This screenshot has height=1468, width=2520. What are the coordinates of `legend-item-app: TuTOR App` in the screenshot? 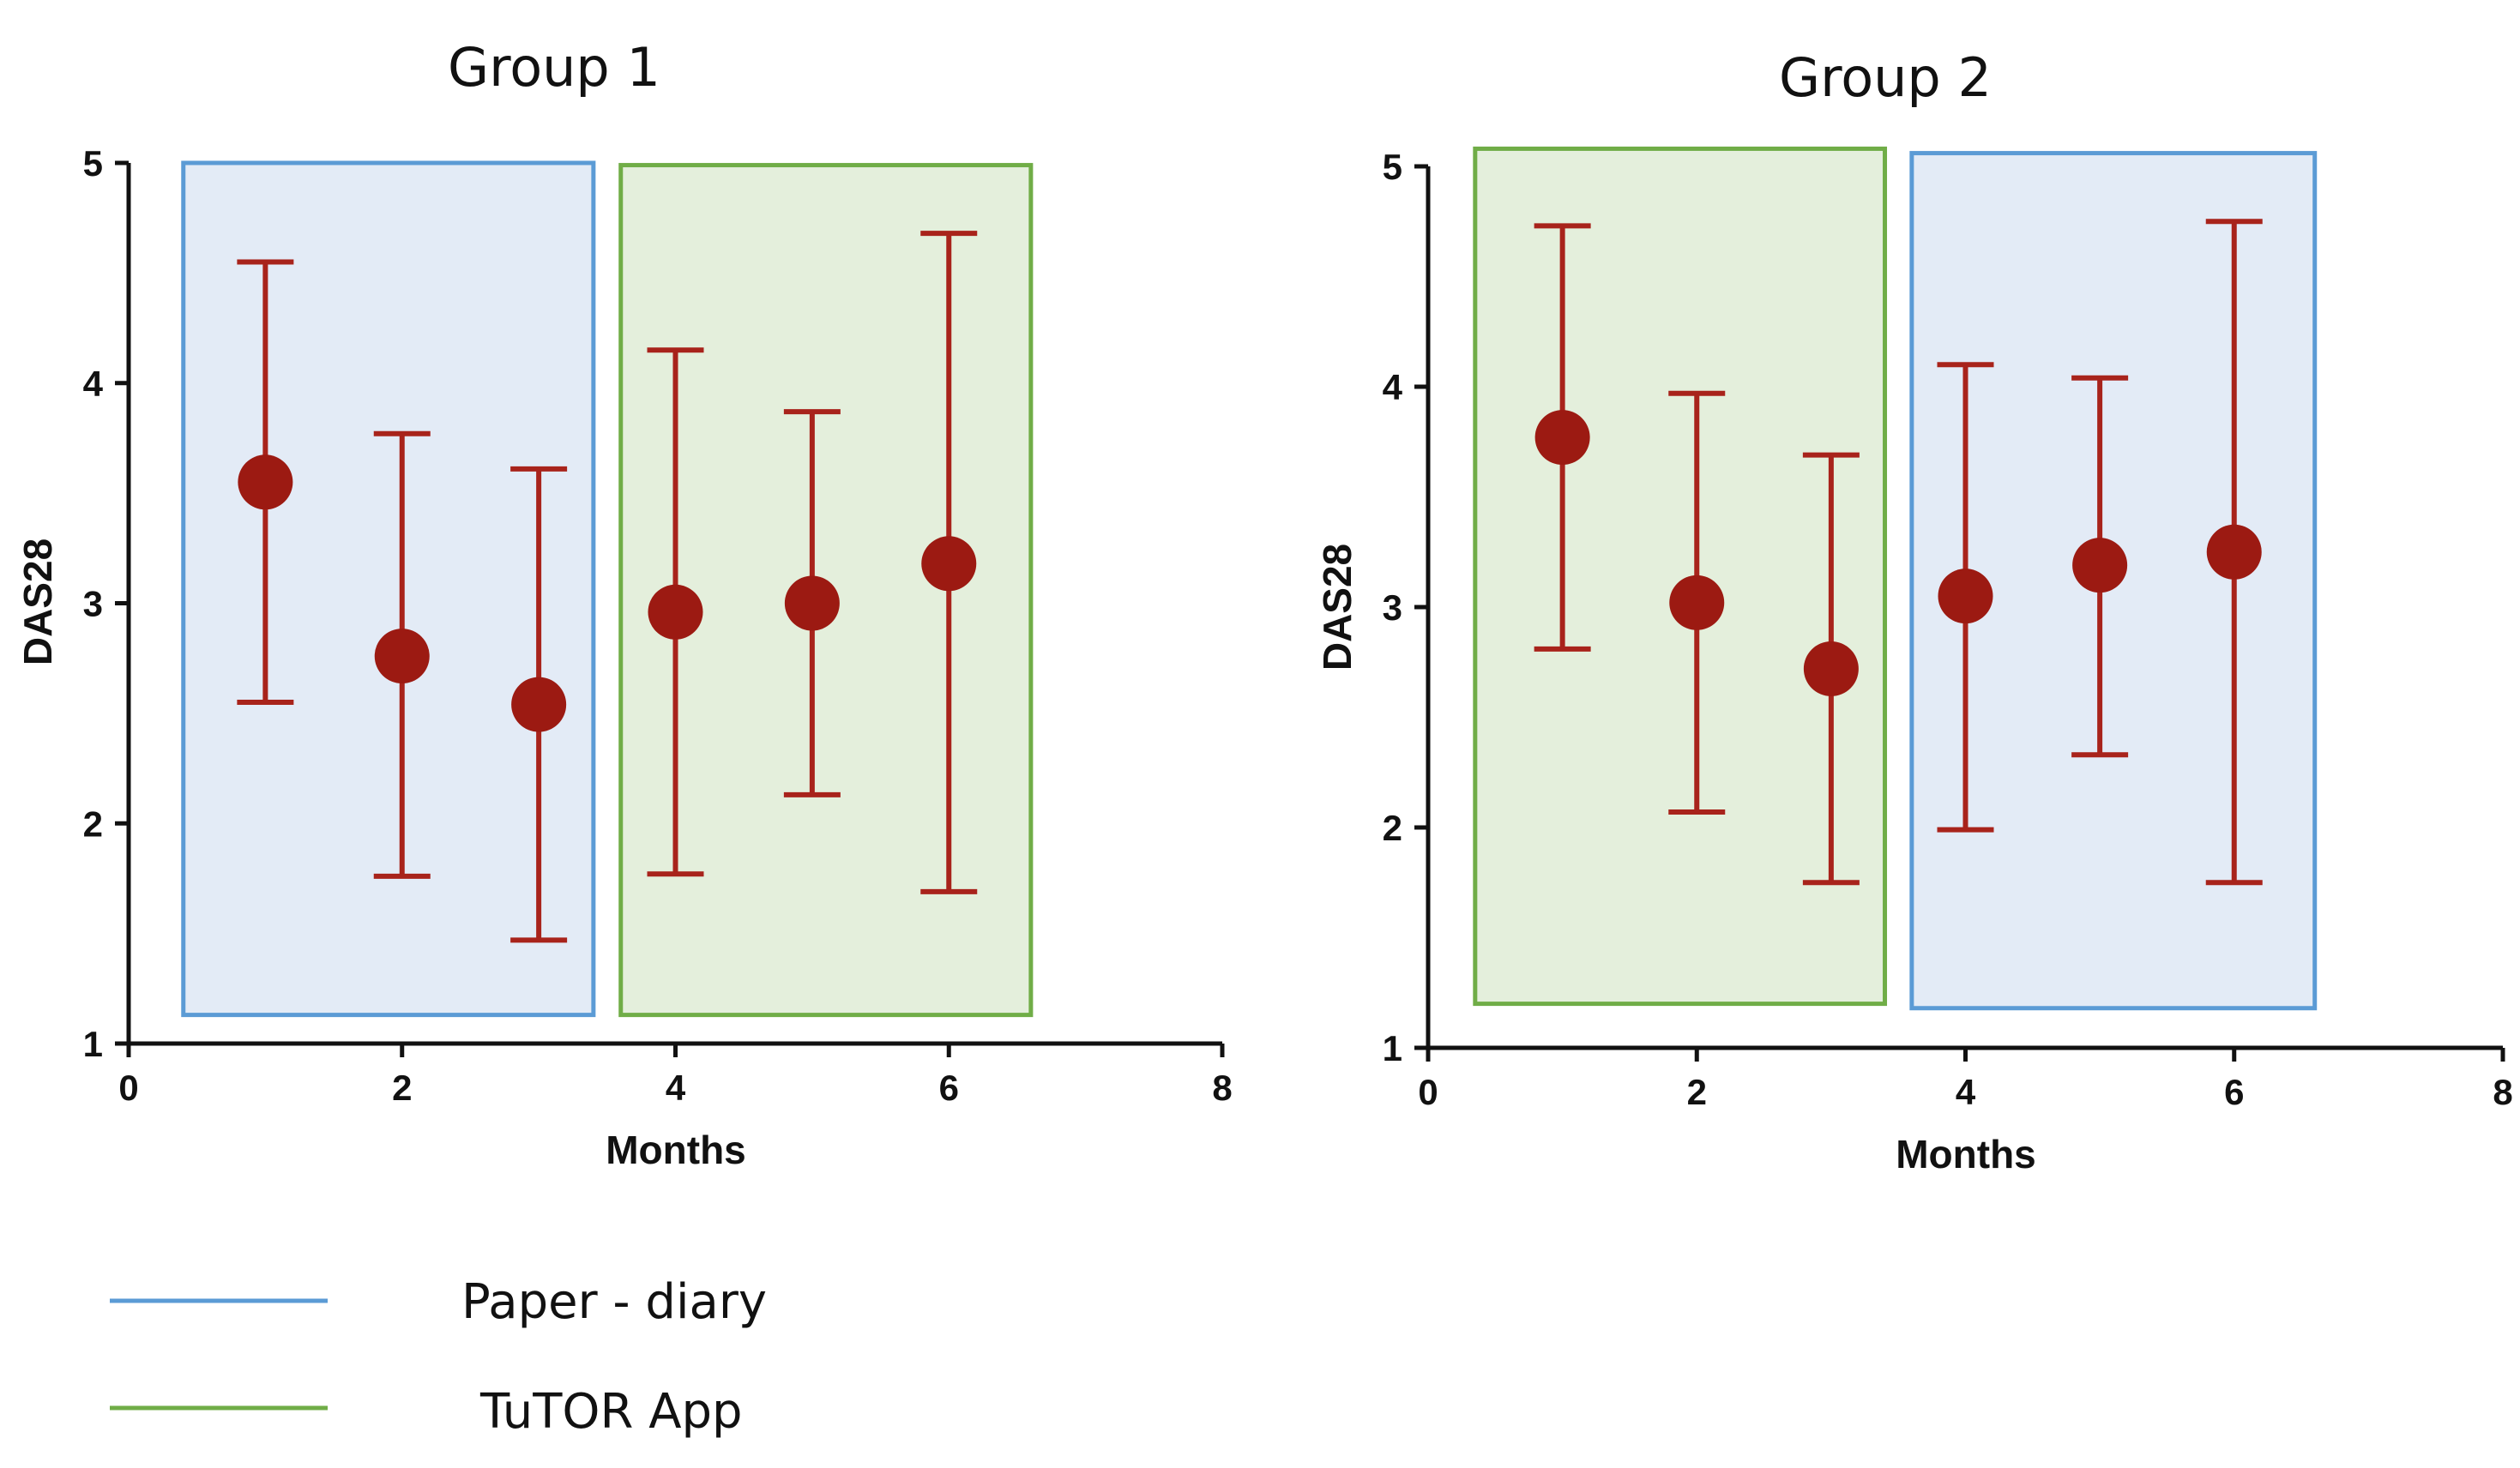 It's located at (426, 1412).